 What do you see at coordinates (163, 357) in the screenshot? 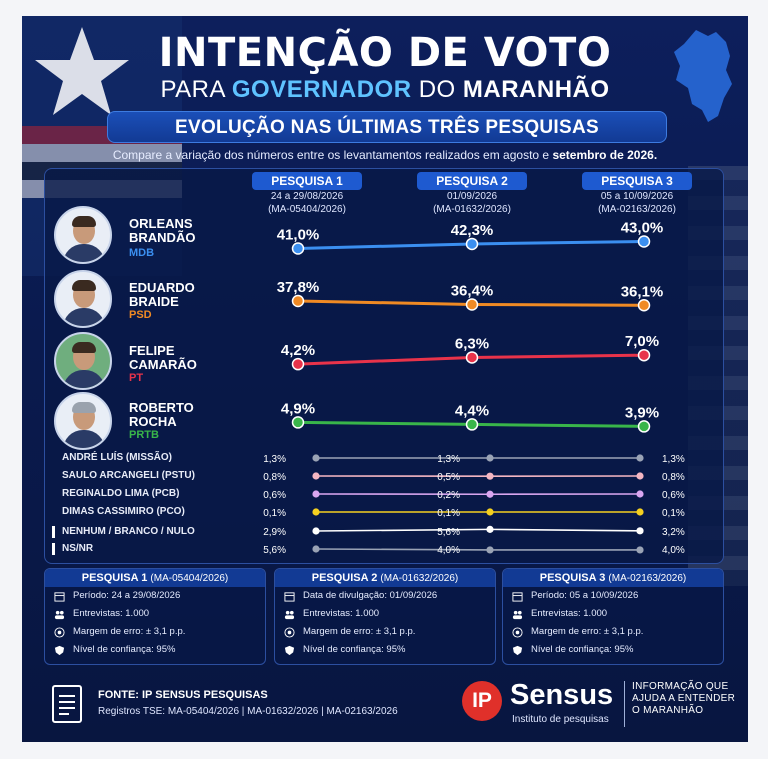
I see `candidate-name: FELIPE CAMARÃO` at bounding box center [163, 357].